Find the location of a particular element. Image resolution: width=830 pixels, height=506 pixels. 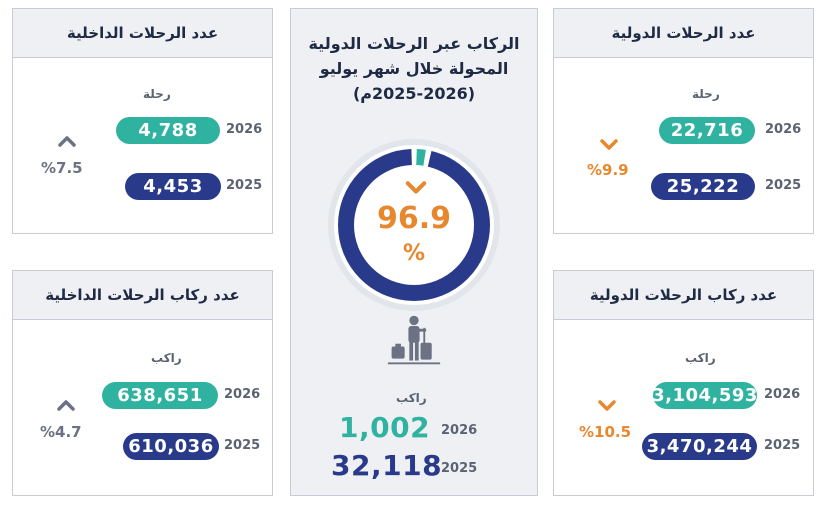

card-title: عدد ركاب الرحلات الداخلية is located at coordinates (142, 295).